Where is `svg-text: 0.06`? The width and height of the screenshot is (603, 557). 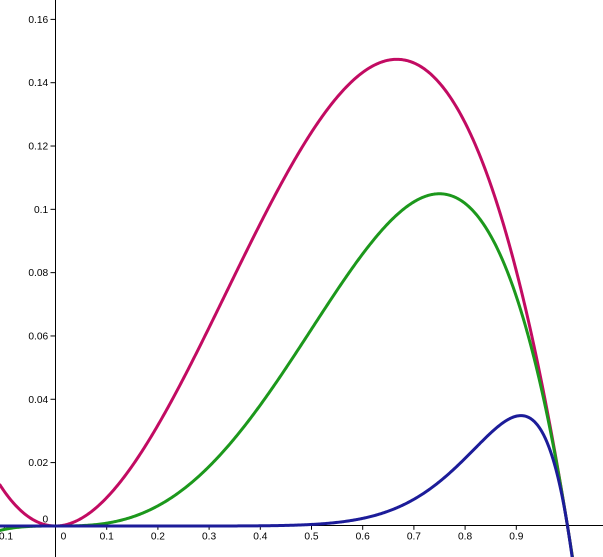 svg-text: 0.06 is located at coordinates (38, 336).